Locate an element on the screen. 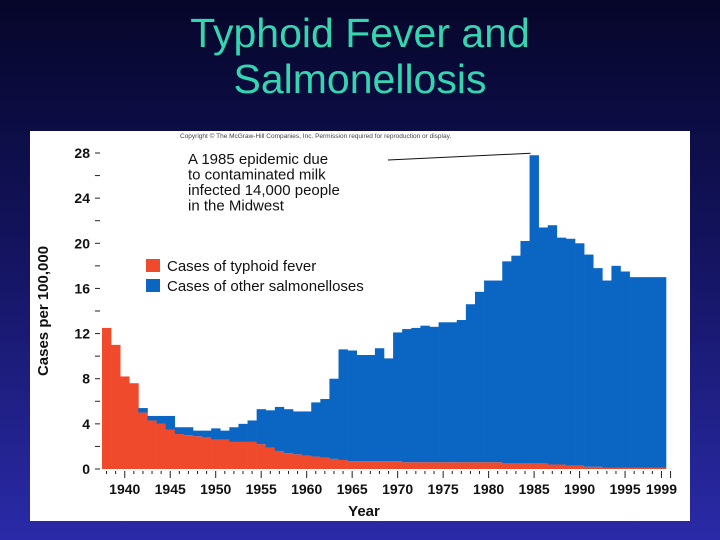 This screenshot has width=720, height=540. typhoid-bar-1956 is located at coordinates (270, 458).